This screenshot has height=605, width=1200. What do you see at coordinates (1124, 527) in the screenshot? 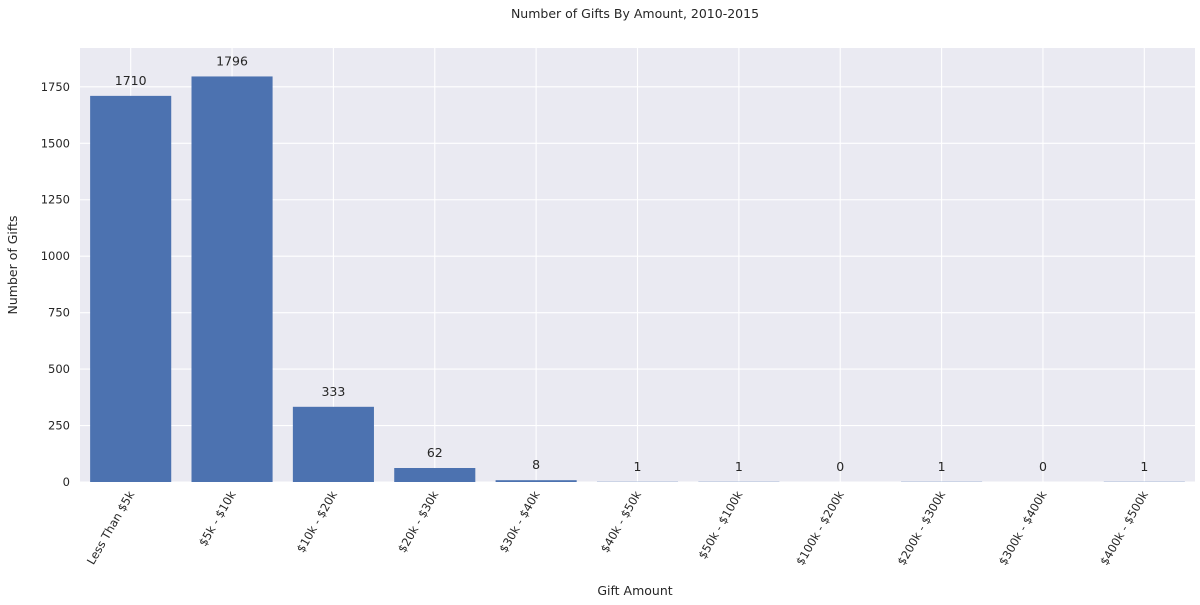
I see `x-tick-label: $400k - $500k` at bounding box center [1124, 527].